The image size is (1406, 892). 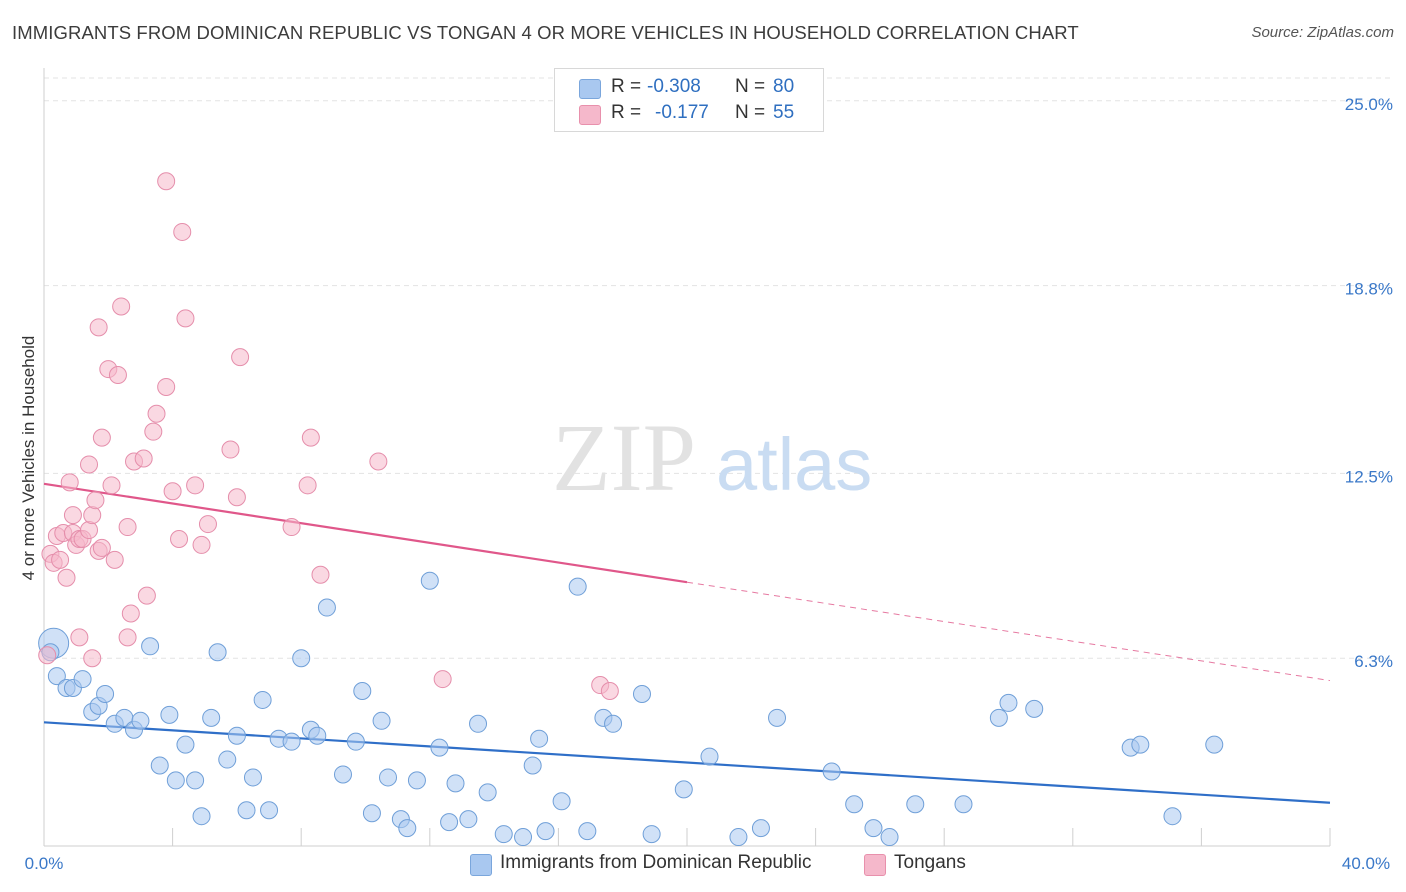 I want to click on x-tick-label: 40.0%, so click(x=1366, y=863).